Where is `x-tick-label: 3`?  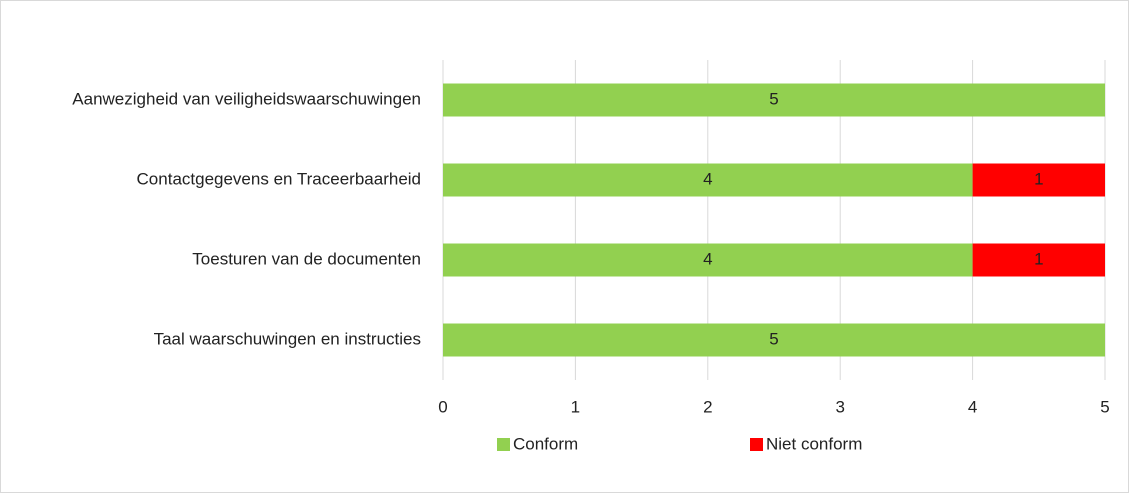 x-tick-label: 3 is located at coordinates (839, 406).